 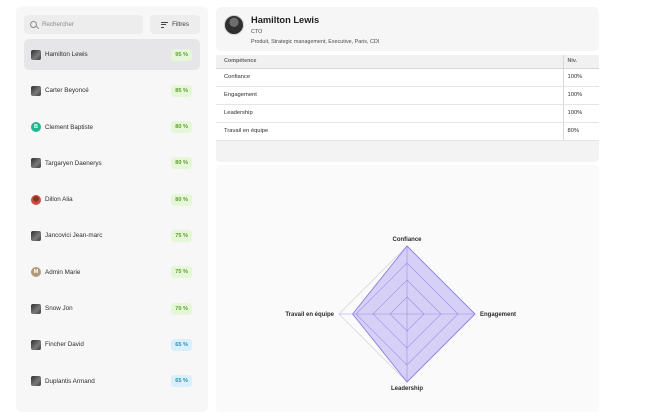 What do you see at coordinates (580, 131) in the screenshot?
I see `level-cell: 80%` at bounding box center [580, 131].